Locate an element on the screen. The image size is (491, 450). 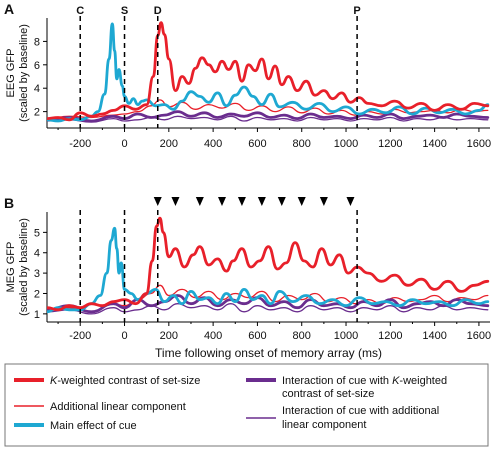
legend-entry-k: K-weighted contrast of set-size is located at coordinates (125, 381).